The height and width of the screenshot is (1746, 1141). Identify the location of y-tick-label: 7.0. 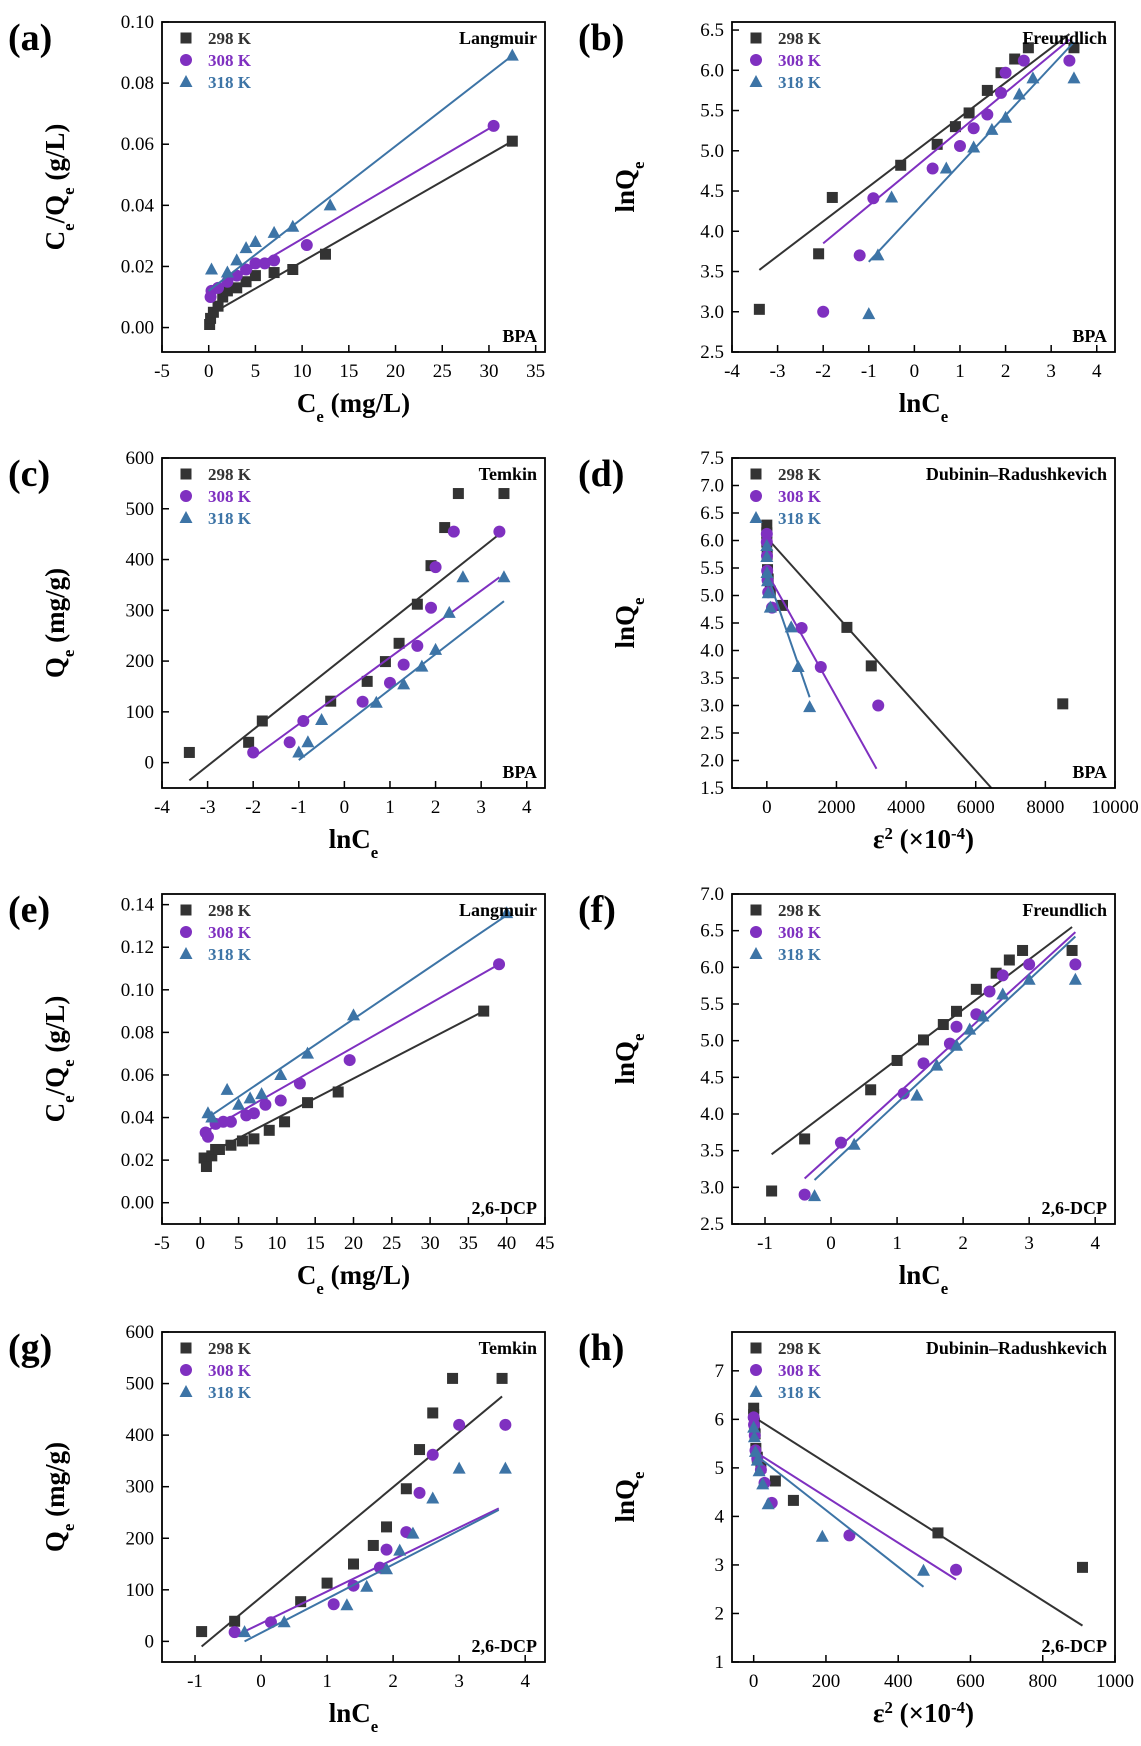
(712, 486).